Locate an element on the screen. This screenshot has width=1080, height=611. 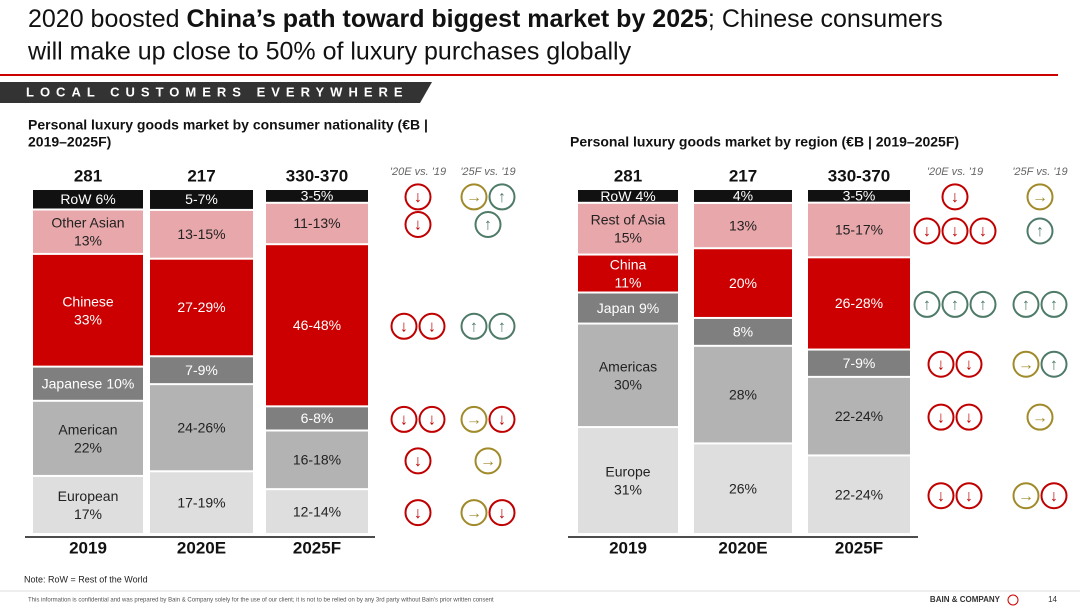
segment-label: American 22% is located at coordinates (87, 438).